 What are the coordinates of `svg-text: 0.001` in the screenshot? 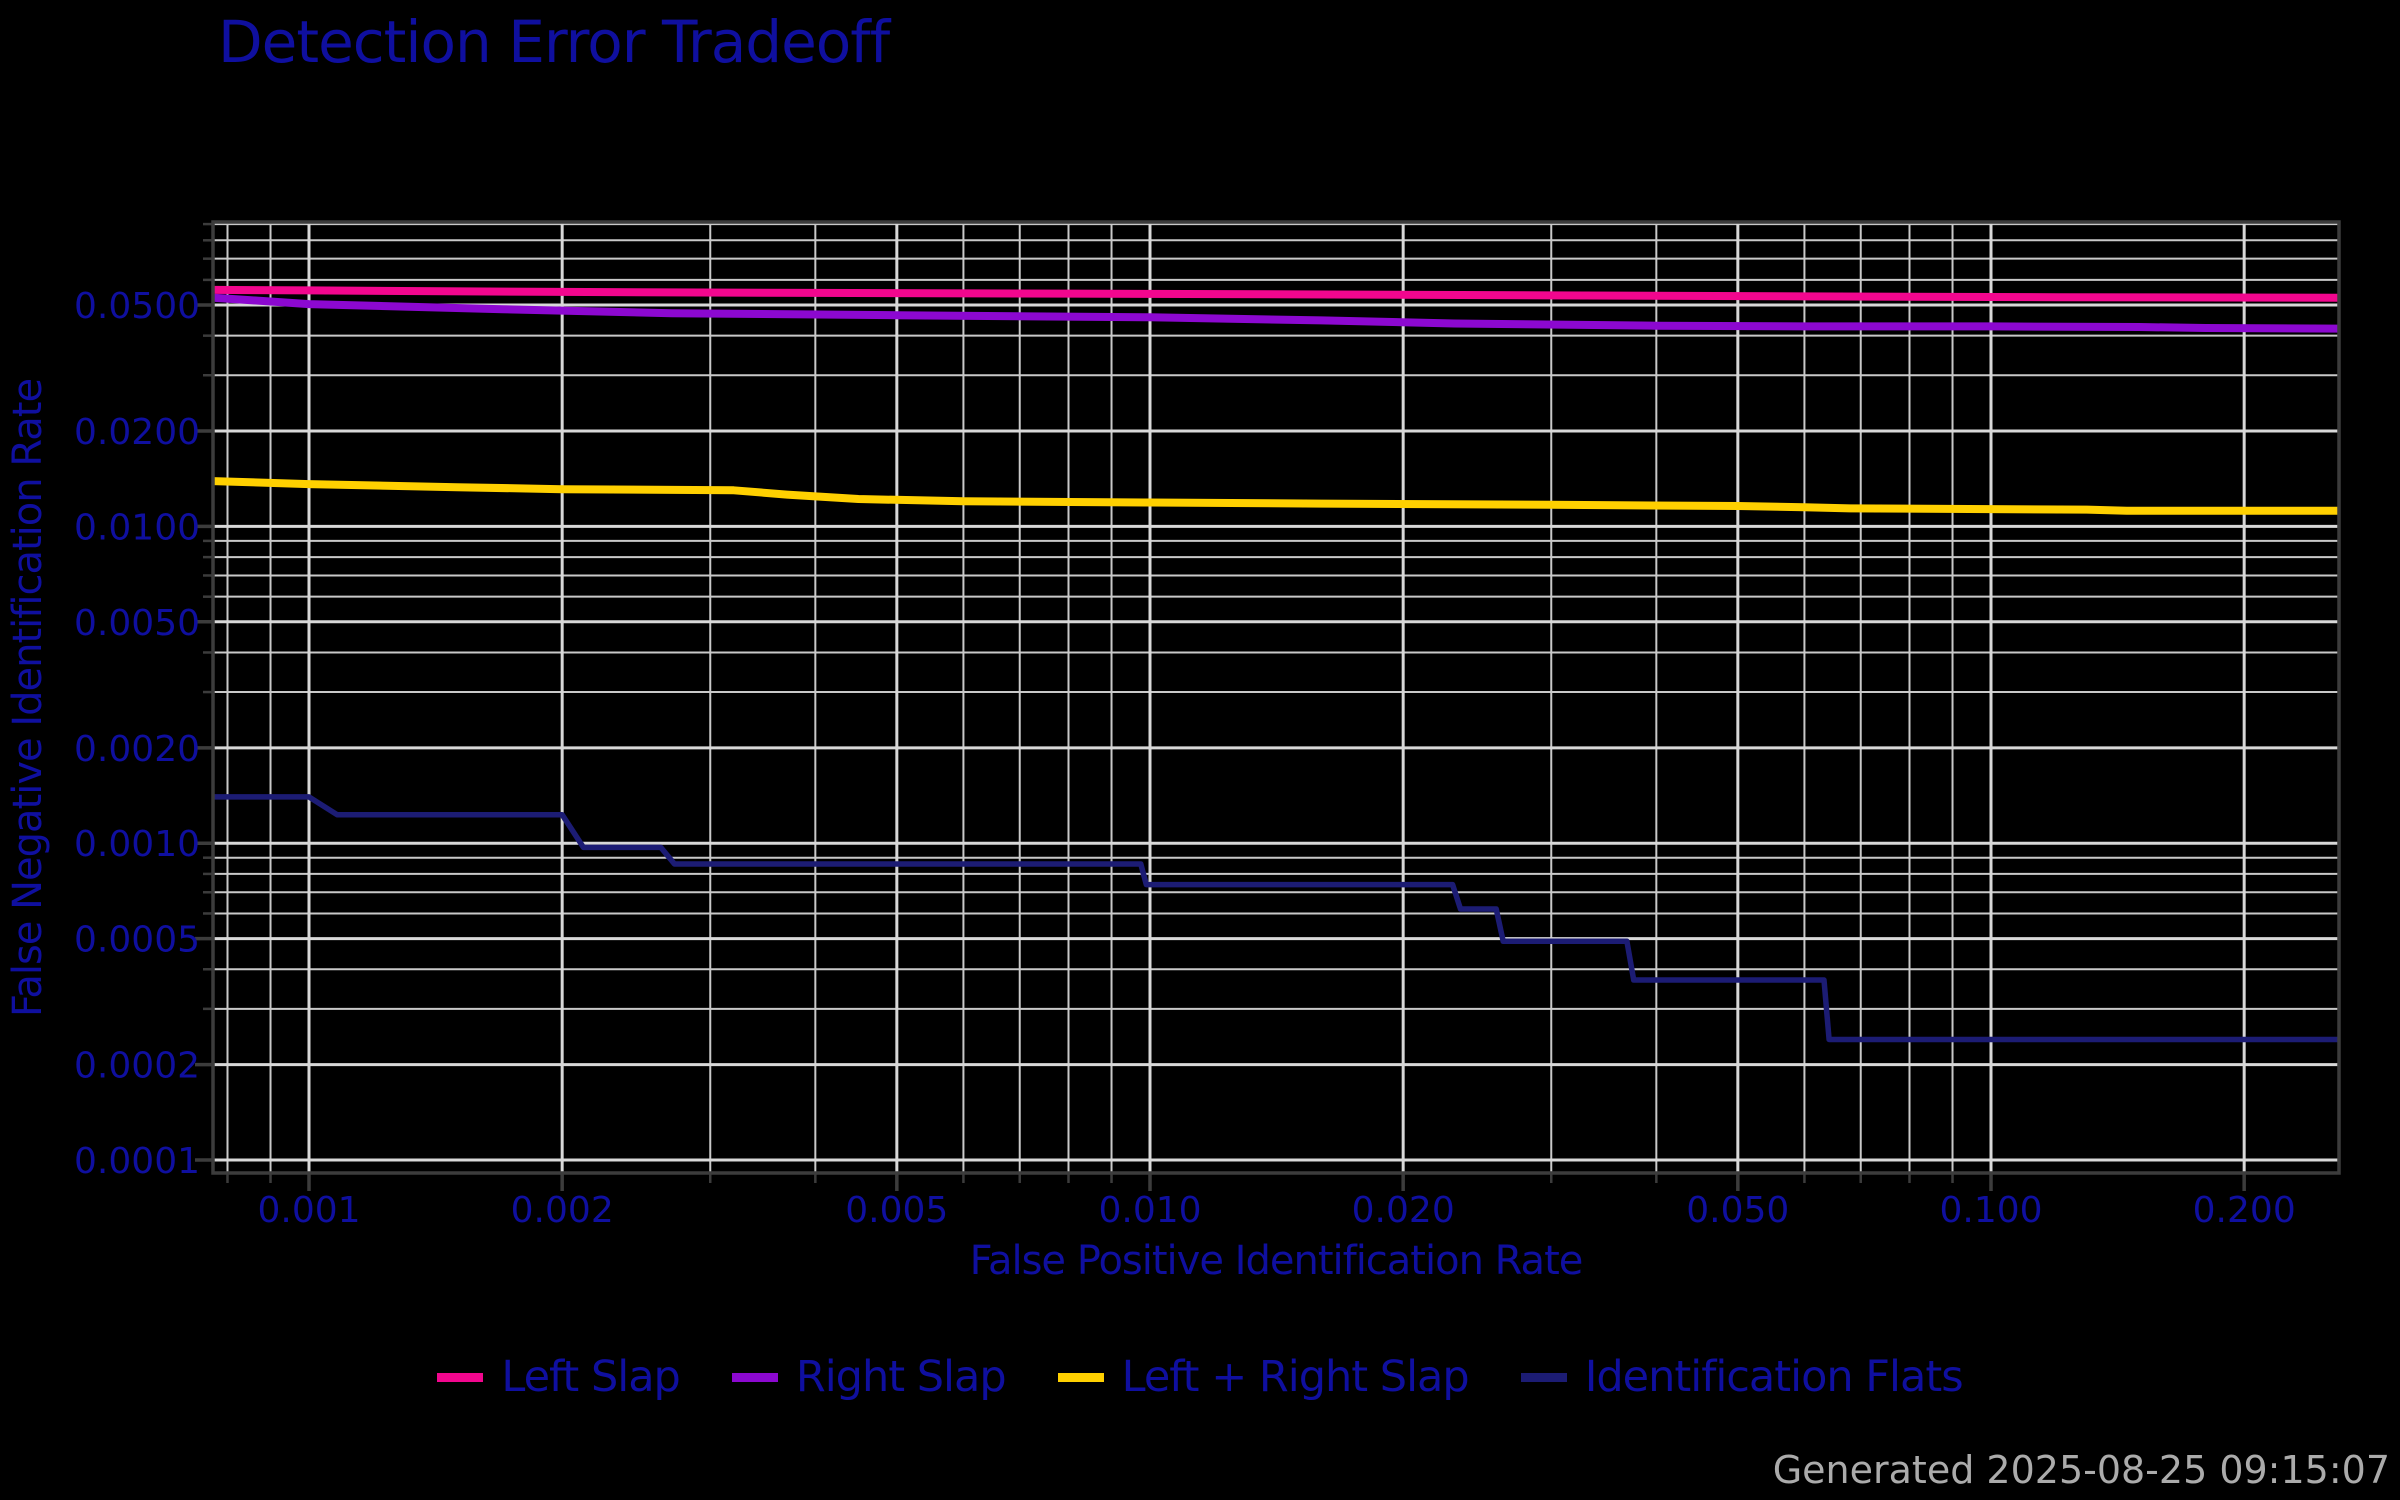 It's located at (308, 1210).